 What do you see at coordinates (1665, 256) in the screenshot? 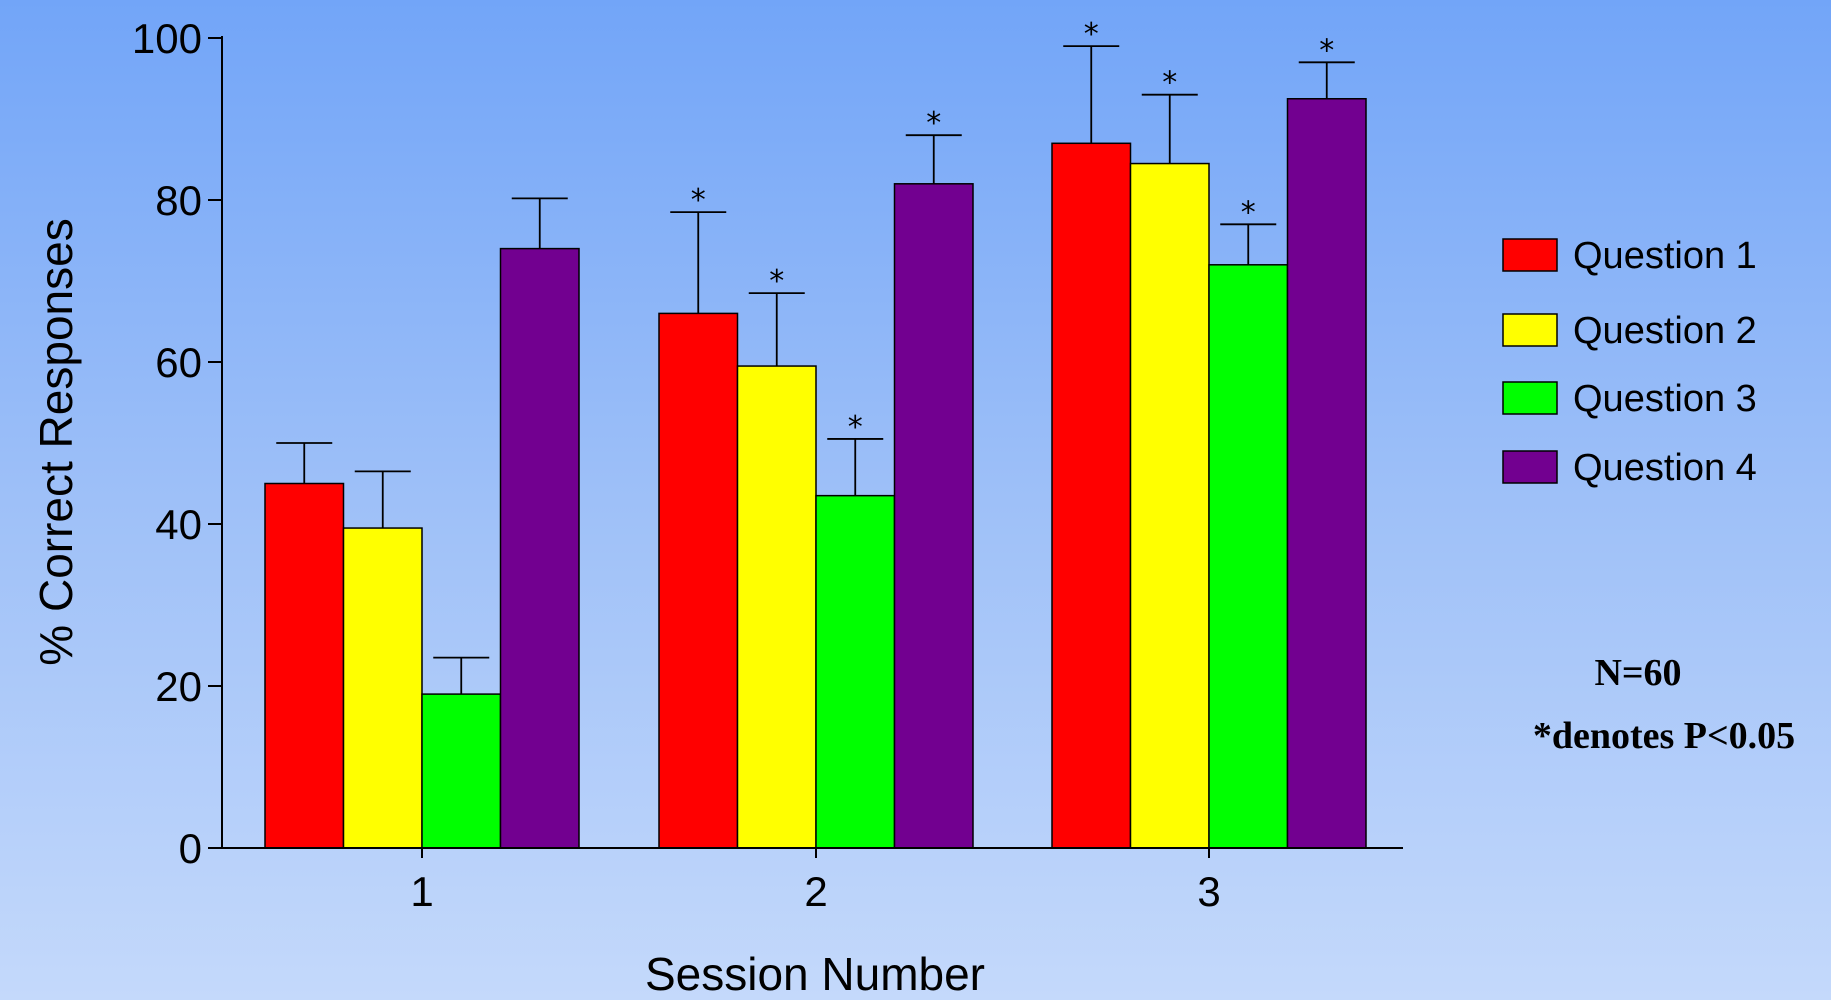
I see `legend-label: Question 1` at bounding box center [1665, 256].